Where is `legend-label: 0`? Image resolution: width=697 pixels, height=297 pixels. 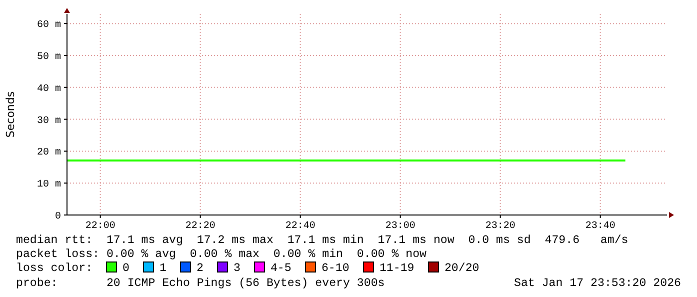 legend-label: 0 is located at coordinates (126, 268).